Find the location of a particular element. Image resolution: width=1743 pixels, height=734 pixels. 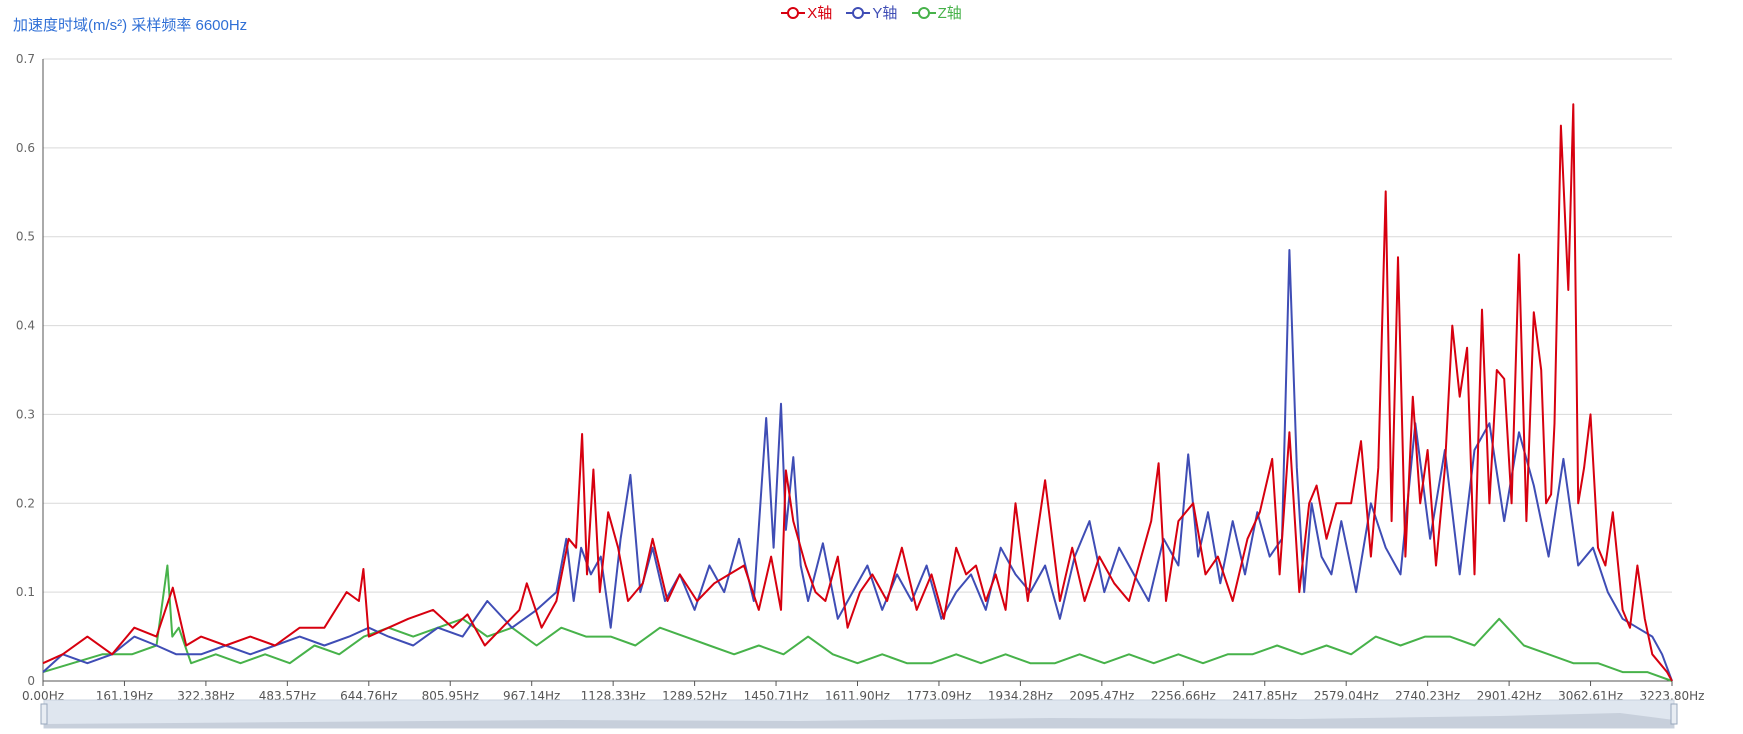

legend-marker-y-icon is located at coordinates (858, 12).